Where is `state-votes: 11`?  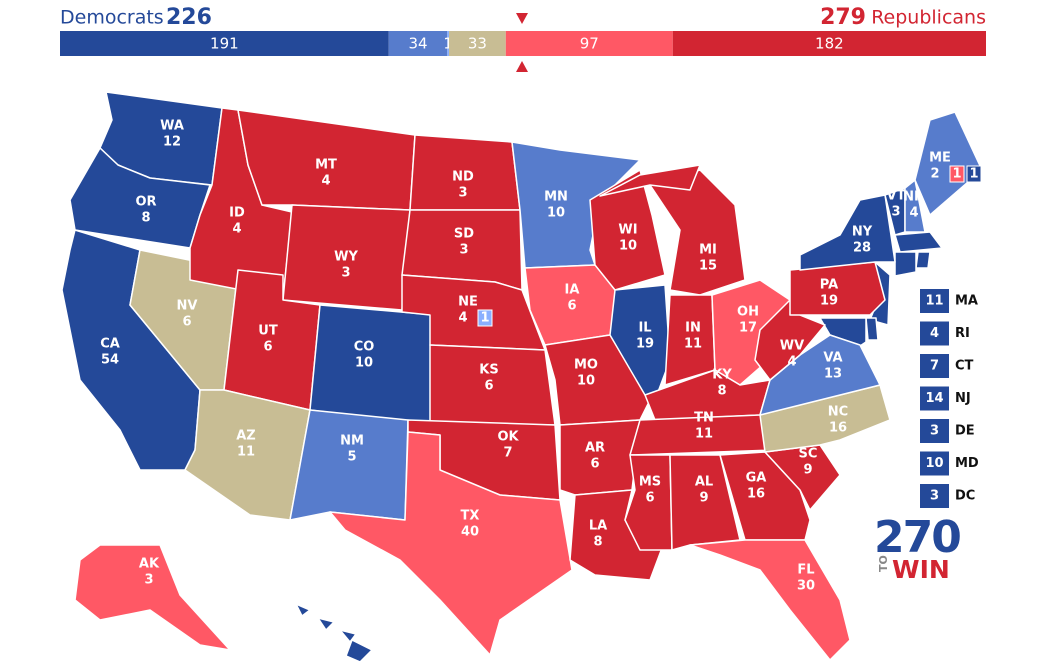 state-votes: 11 is located at coordinates (704, 434).